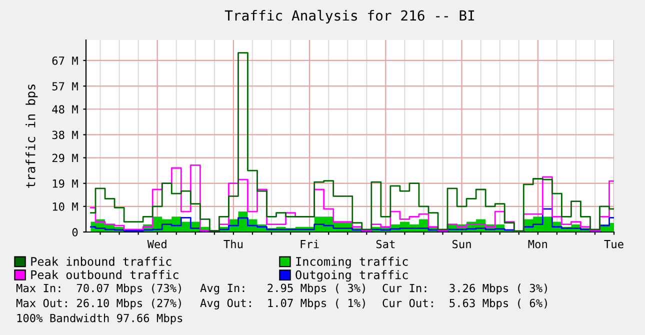 The height and width of the screenshot is (335, 645). Describe the element at coordinates (156, 244) in the screenshot. I see `x-tick-label: Wed` at that location.